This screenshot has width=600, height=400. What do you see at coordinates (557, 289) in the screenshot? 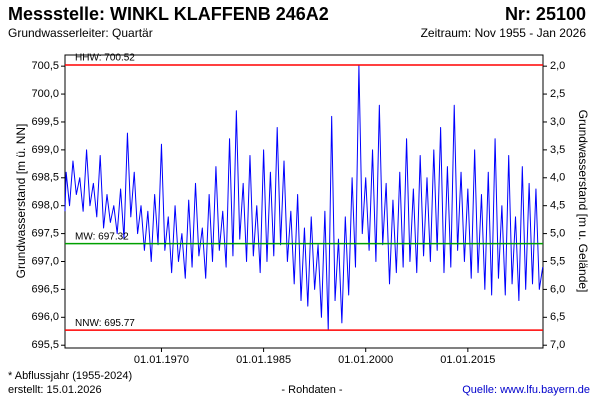
I see `y2-tick-label: 6,0` at bounding box center [557, 289].